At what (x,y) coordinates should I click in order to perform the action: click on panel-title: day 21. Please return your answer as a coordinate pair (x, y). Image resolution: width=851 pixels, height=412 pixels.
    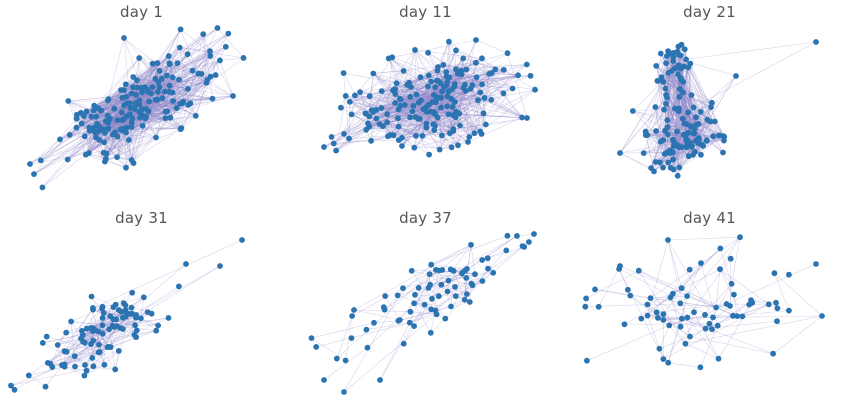
    Looking at the image, I should click on (709, 12).